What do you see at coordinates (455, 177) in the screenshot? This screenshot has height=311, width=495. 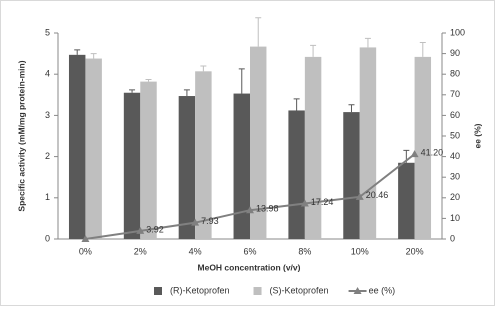 I see `y2-tick-label: 30` at bounding box center [455, 177].